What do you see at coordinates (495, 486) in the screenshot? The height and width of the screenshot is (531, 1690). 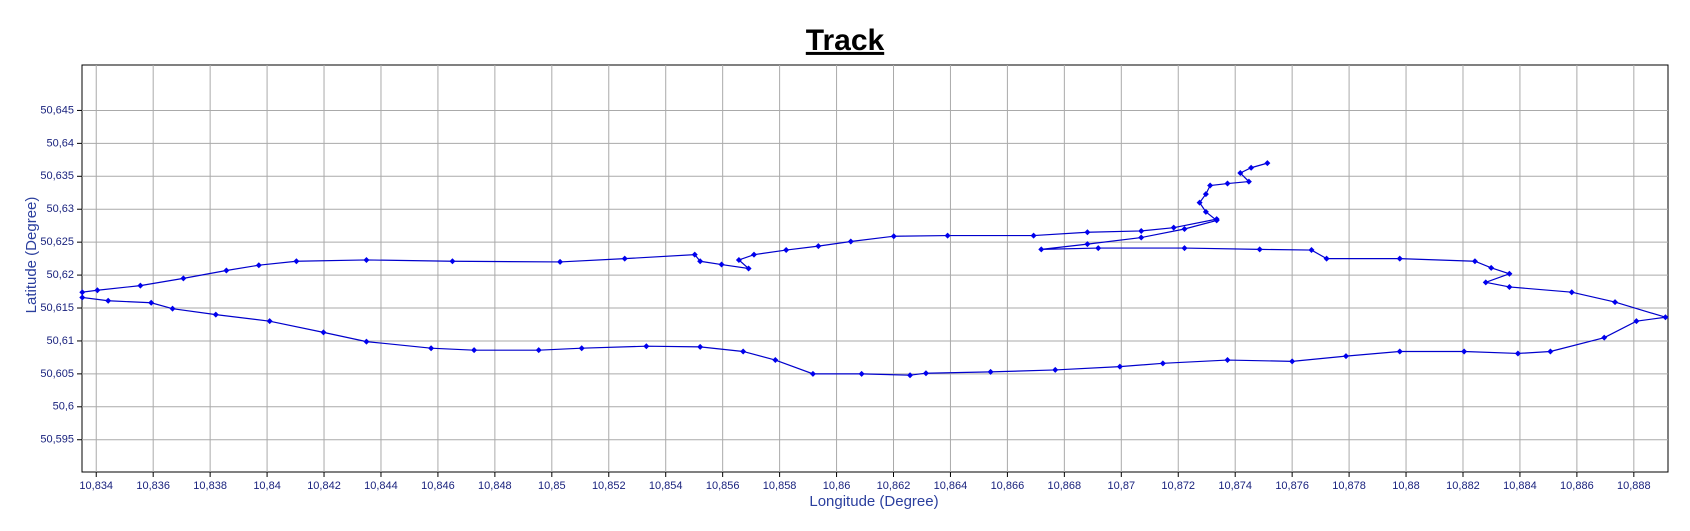 I see `x-tick-label: 10,848` at bounding box center [495, 486].